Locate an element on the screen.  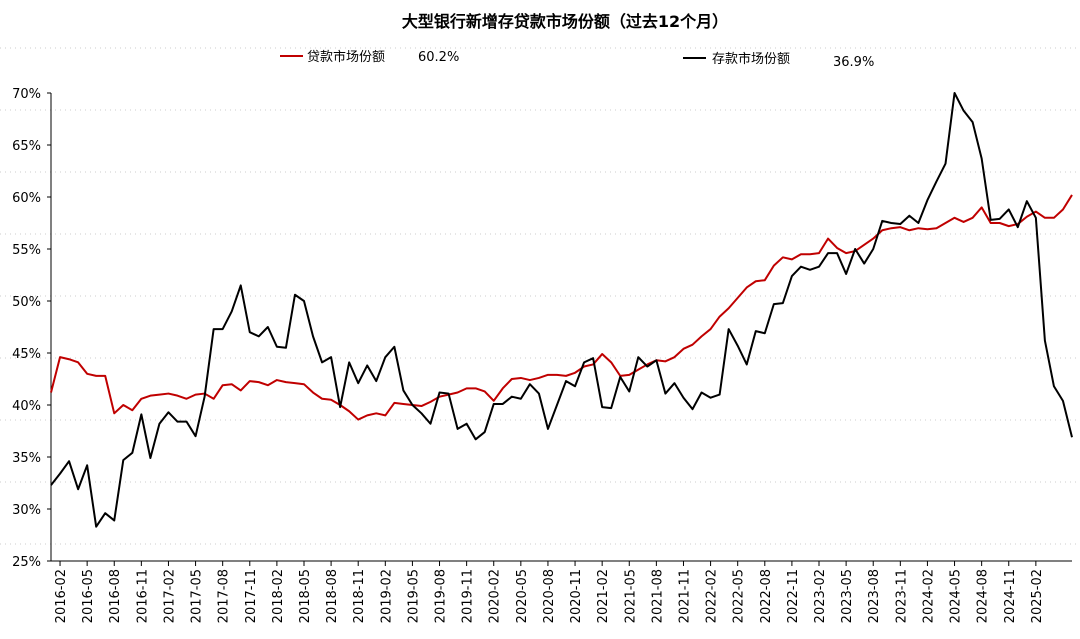
x-tick-label: 2017-05 is located at coordinates (197, 596).